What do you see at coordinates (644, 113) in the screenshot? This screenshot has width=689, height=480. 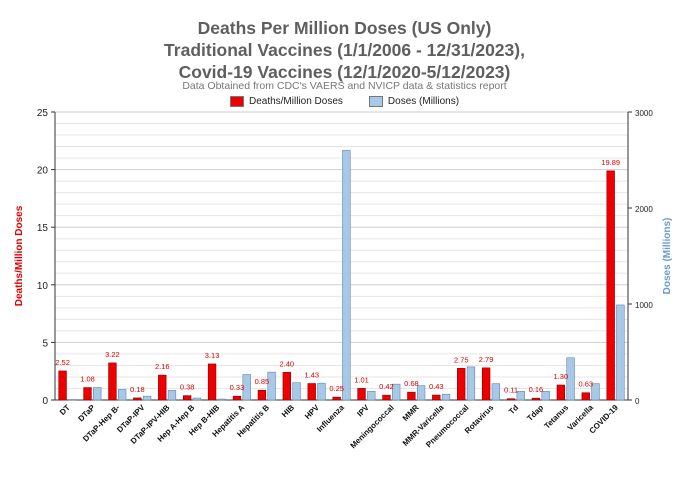 I see `y2-tick-label: 3000` at bounding box center [644, 113].